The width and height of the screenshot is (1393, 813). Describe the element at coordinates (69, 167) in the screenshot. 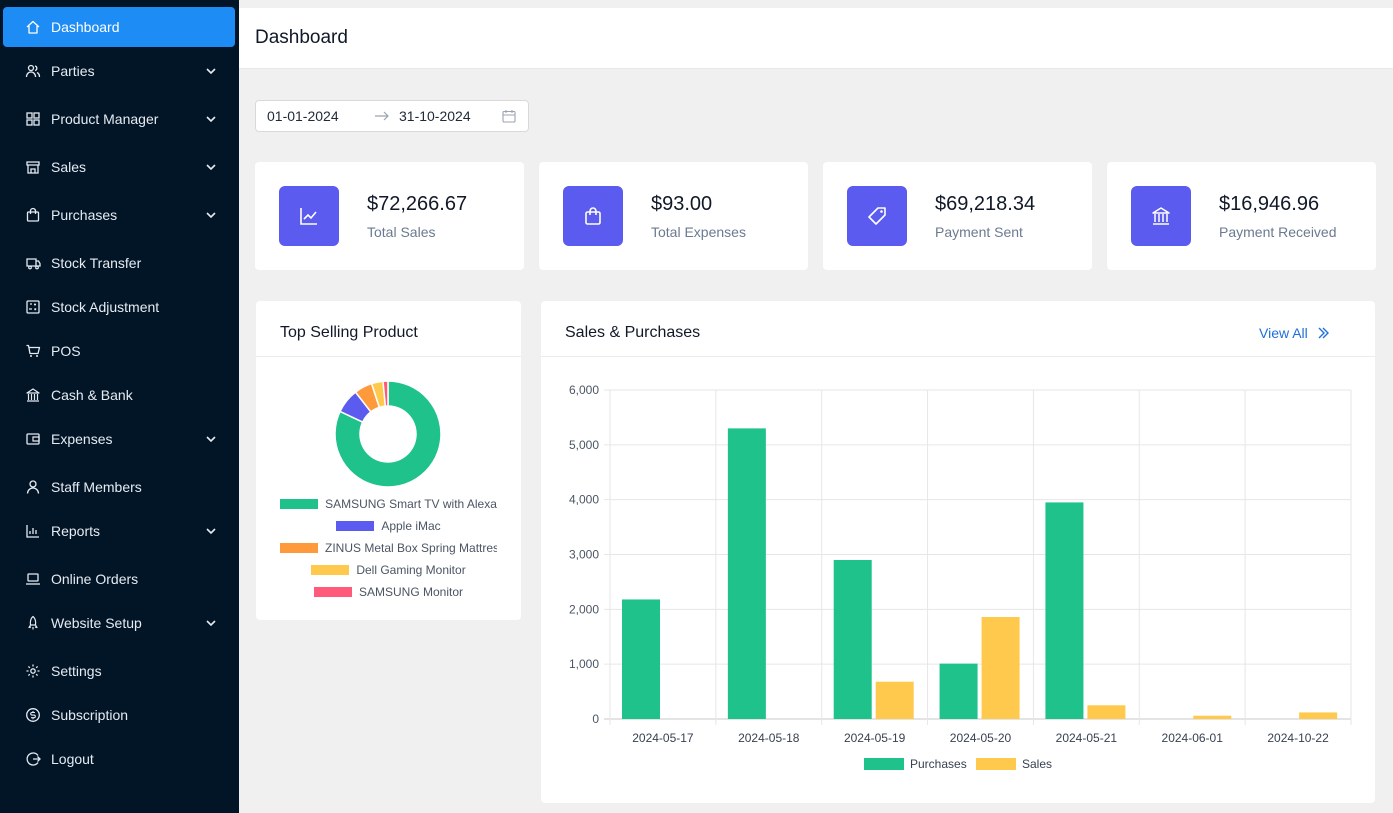

I see `sidebar-item-label: Sales` at that location.